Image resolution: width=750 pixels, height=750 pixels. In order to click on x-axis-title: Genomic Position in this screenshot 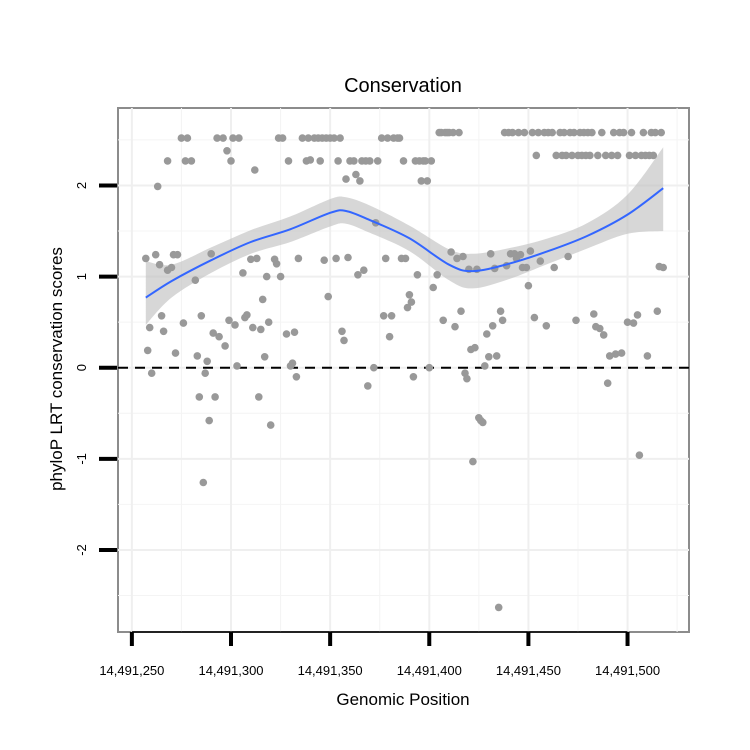, I will do `click(402, 699)`.